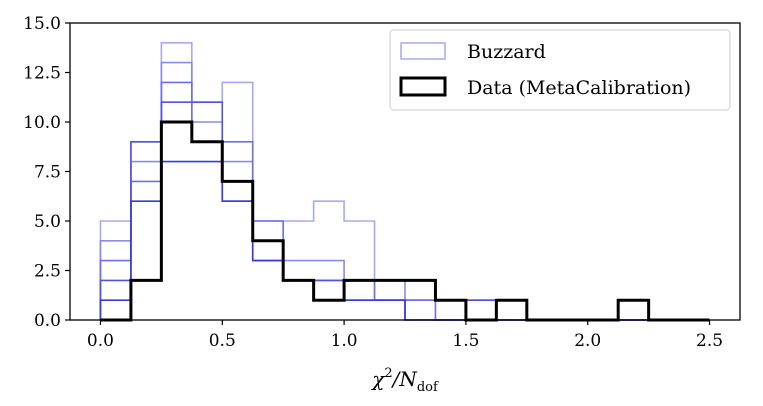 This screenshot has height=406, width=763. What do you see at coordinates (100, 341) in the screenshot?
I see `x-tick-label: 0.0` at bounding box center [100, 341].